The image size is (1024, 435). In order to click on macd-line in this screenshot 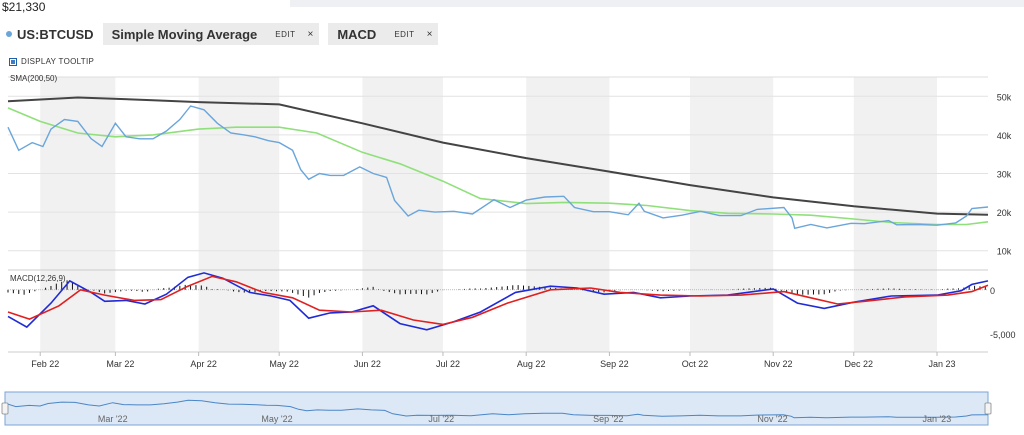, I will do `click(498, 301)`.